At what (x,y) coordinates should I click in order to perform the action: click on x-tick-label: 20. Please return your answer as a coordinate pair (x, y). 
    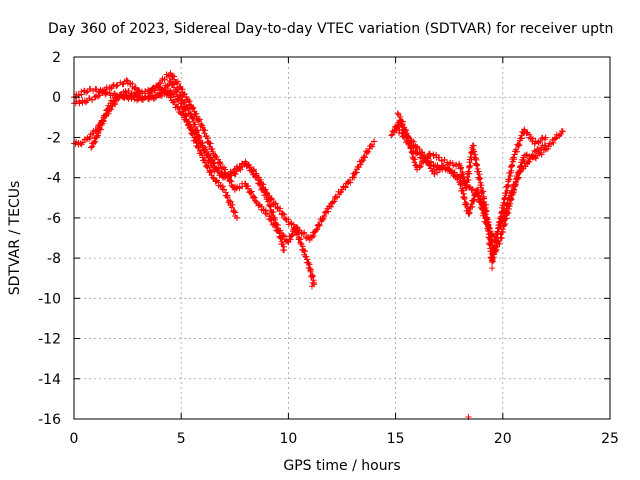
    Looking at the image, I should click on (503, 439).